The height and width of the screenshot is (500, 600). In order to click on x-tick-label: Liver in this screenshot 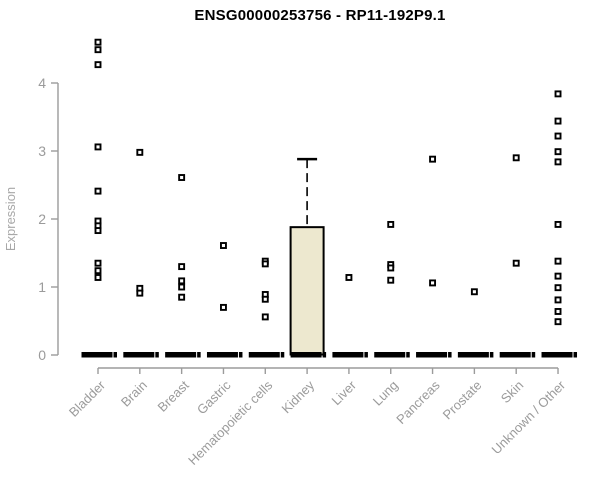, I will do `click(344, 392)`.